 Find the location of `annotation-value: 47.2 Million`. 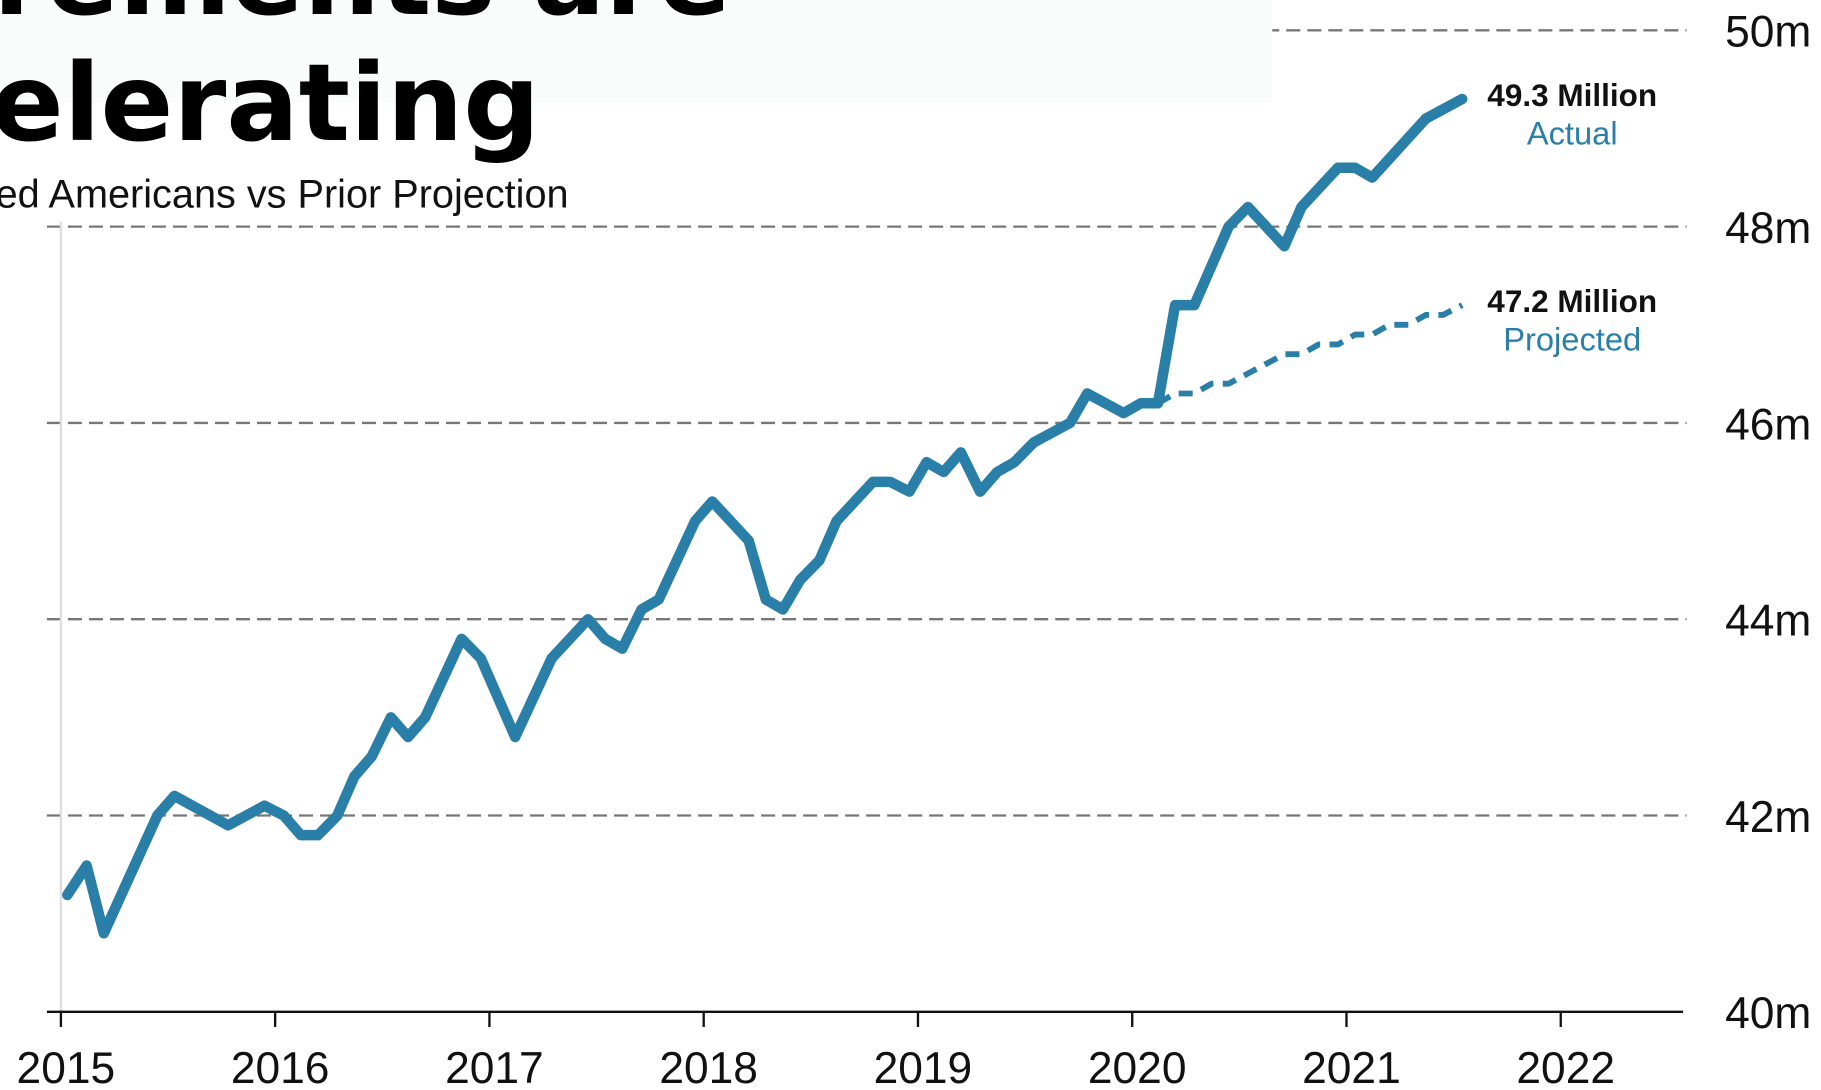

annotation-value: 47.2 Million is located at coordinates (1572, 301).